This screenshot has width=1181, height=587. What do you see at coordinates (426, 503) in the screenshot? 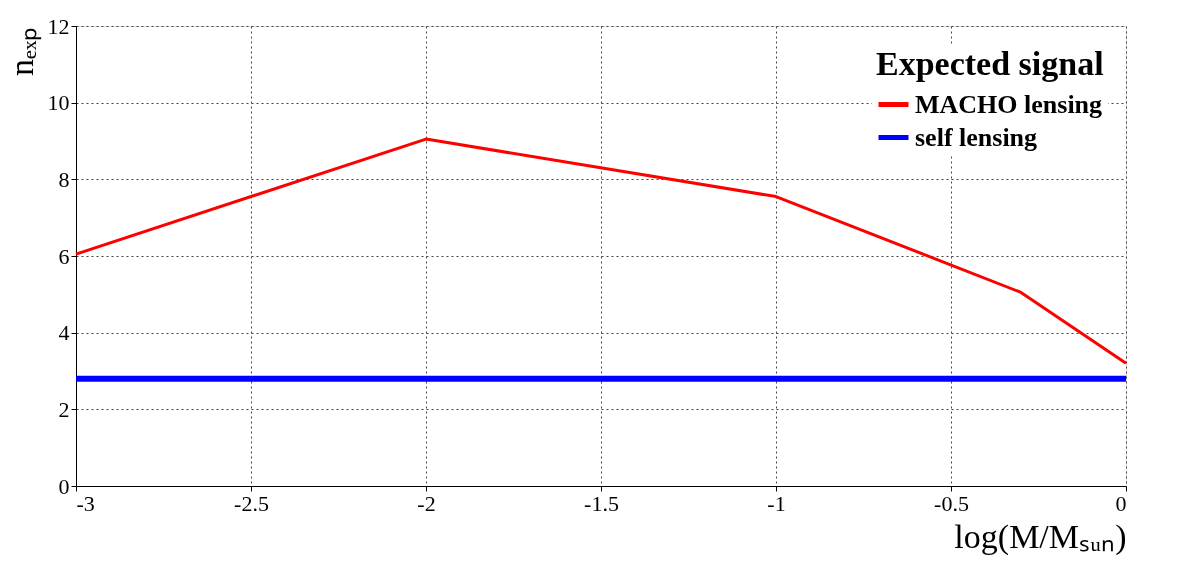
I see `x-tick-label: -2` at bounding box center [426, 503].